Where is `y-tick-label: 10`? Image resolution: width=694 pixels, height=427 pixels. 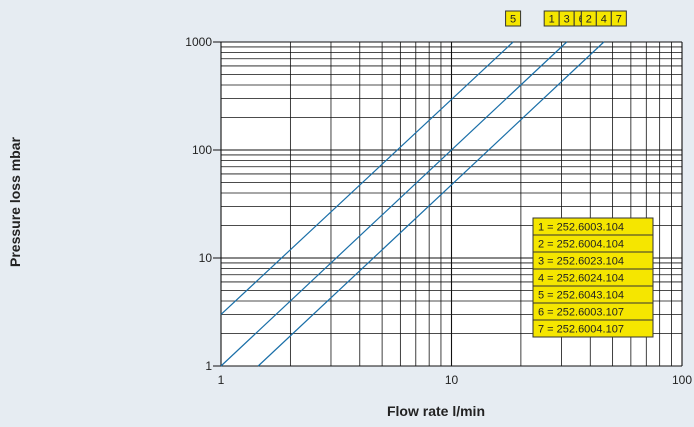
y-tick-label: 10 is located at coordinates (206, 258).